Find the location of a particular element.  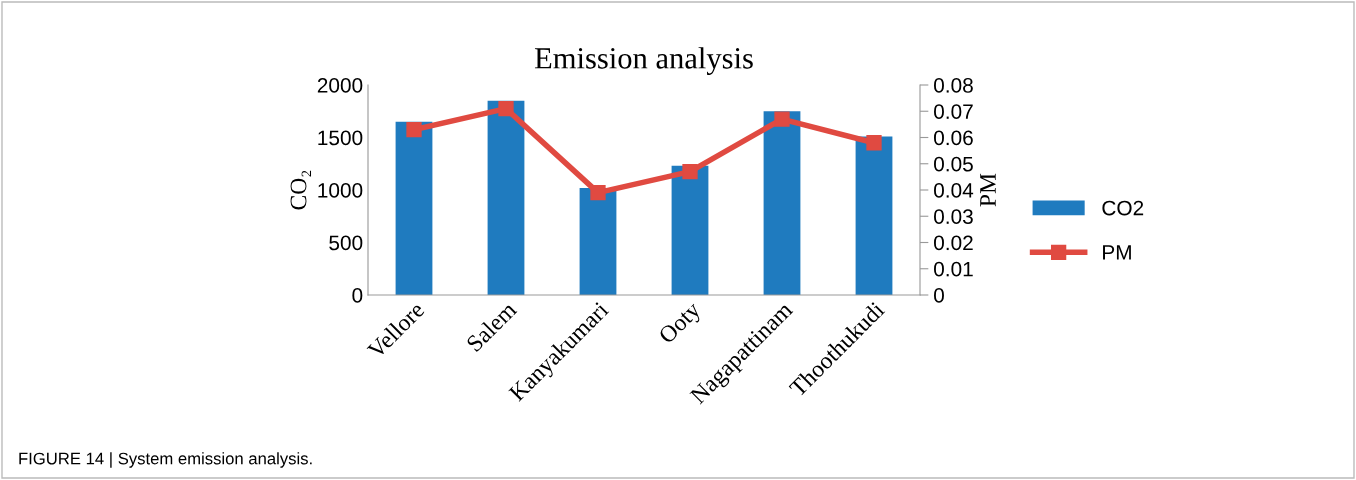

caption: FIGURE 14 | System emission analysis. is located at coordinates (165, 460).